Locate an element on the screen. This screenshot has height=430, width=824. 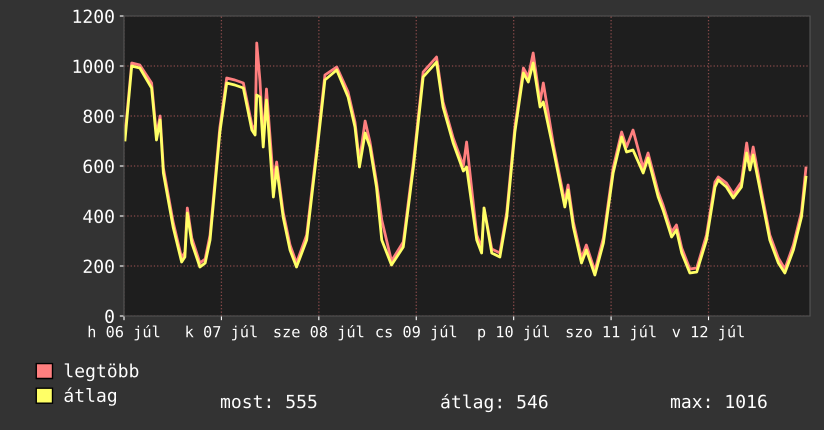
x-tick-label: szo 11 júl is located at coordinates (611, 332).